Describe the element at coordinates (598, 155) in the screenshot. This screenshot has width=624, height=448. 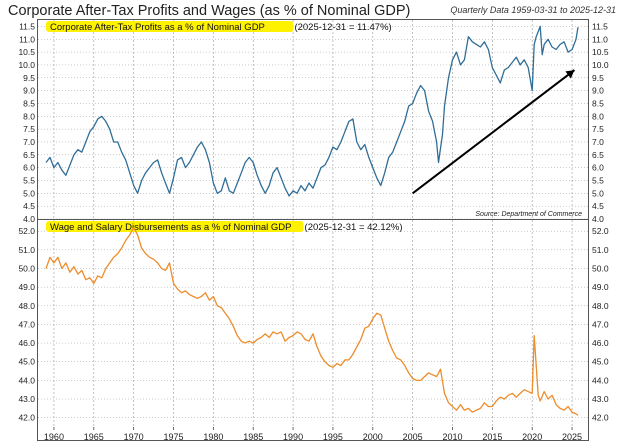
I see `profits-y-tick-right: 6.5` at that location.